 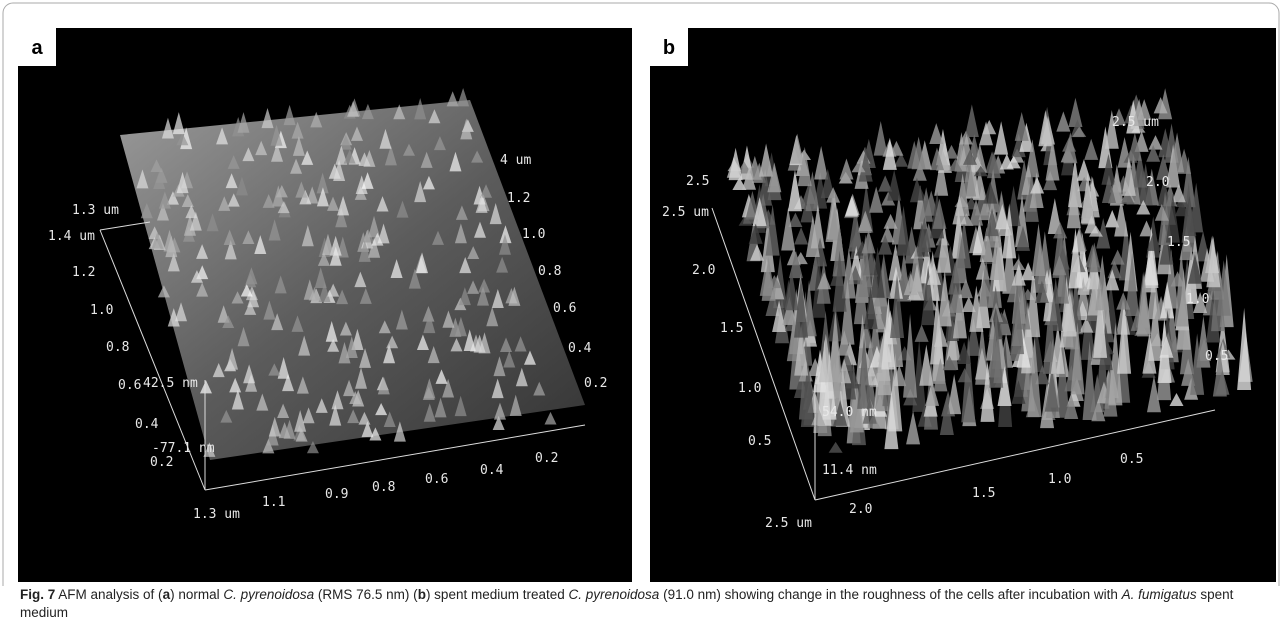 What do you see at coordinates (497, 594) in the screenshot?
I see `caption-text: ) spent medium treated` at bounding box center [497, 594].